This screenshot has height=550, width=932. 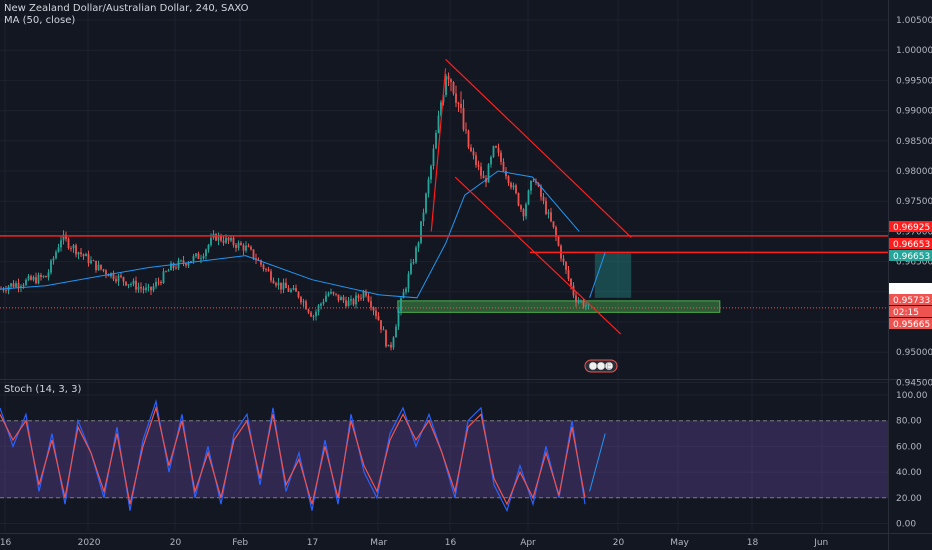 What do you see at coordinates (597, 462) in the screenshot?
I see `stoch-projection-arrow` at bounding box center [597, 462].